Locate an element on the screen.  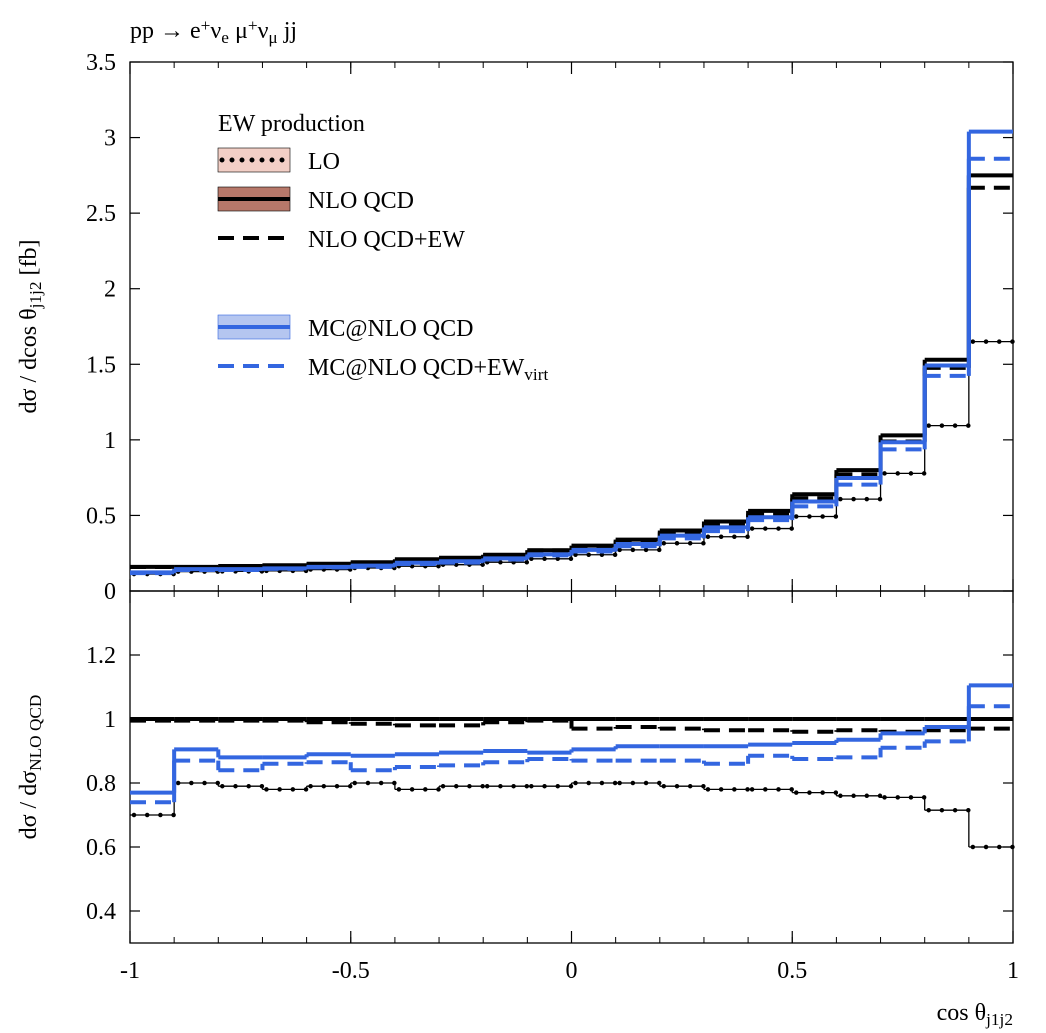
legend-label: MC@NLO QCD+EWvirt is located at coordinates (428, 369).